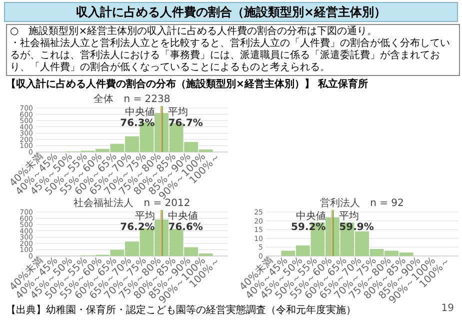 The image size is (462, 320). What do you see at coordinates (181, 311) in the screenshot?
I see `text: 【出典】幼稚園・保育所・認定こども園等の経営実態調査（令和元年度実施）` at bounding box center [181, 311].